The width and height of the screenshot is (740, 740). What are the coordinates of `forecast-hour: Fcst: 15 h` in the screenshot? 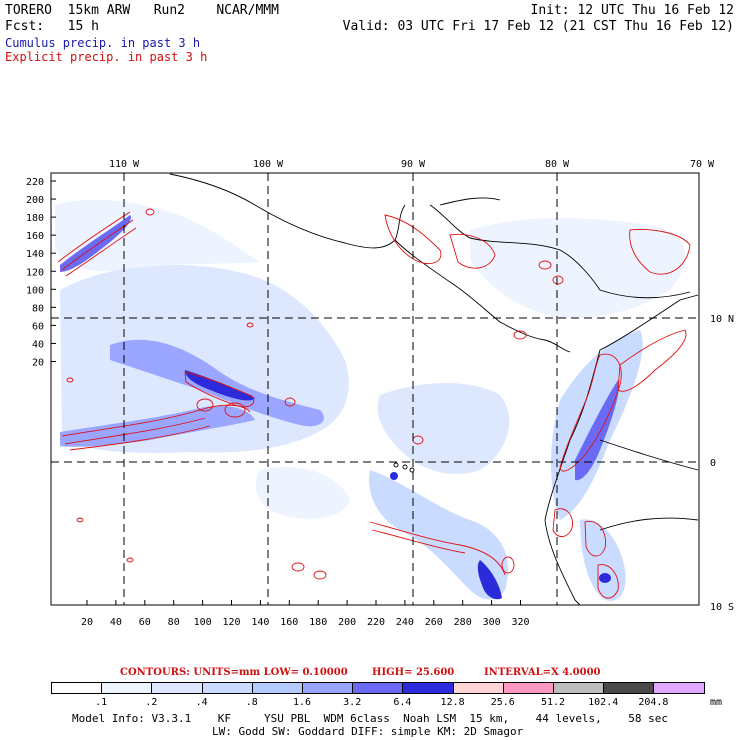 It's located at (52, 26).